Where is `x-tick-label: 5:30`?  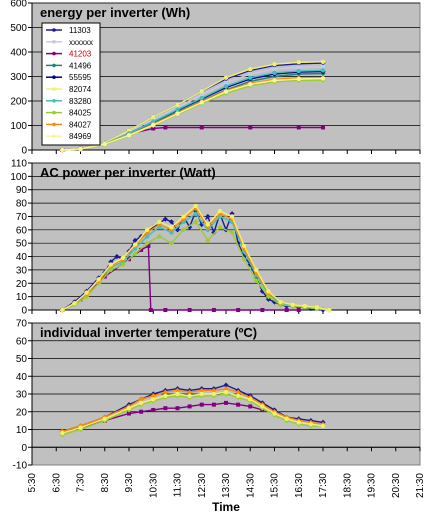 x-tick-label: 5:30 is located at coordinates (32, 483).